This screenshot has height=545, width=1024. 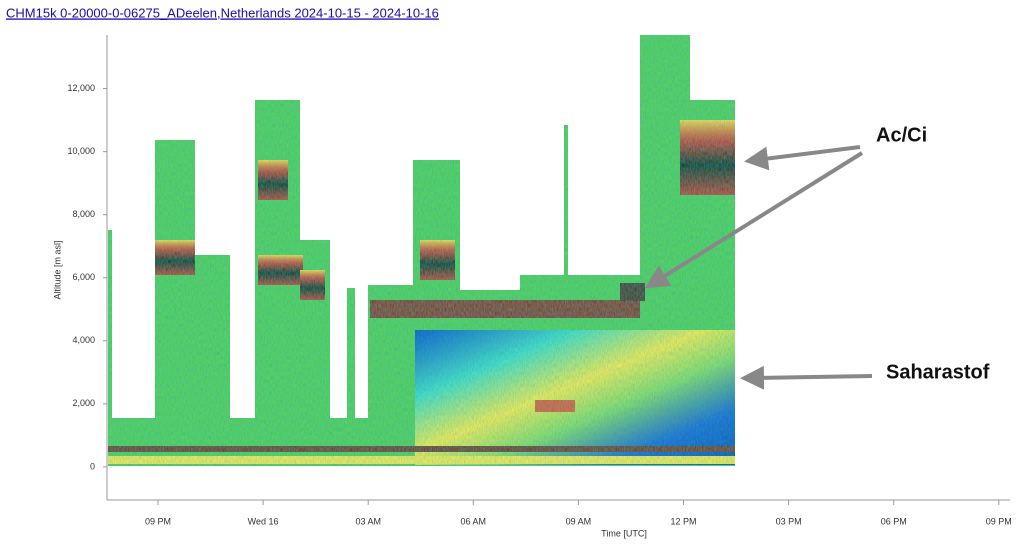 I want to click on y-tick-label: 2,000, so click(x=83, y=403).